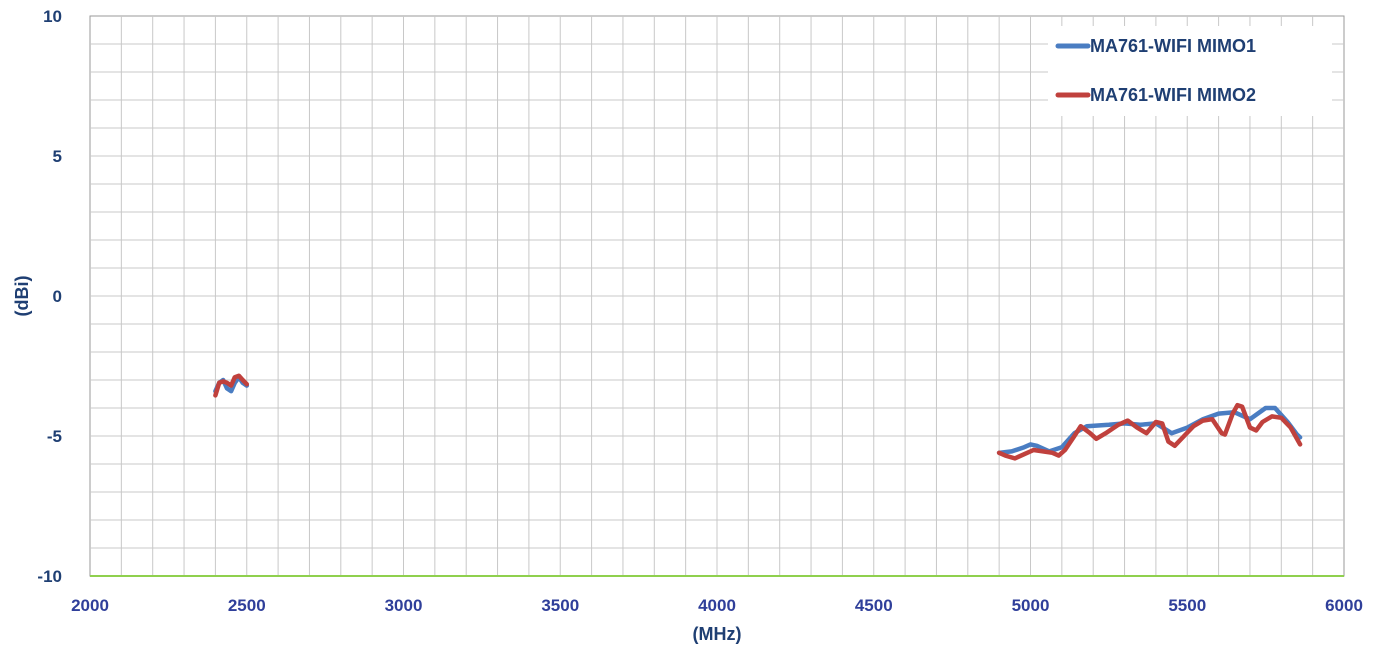 This screenshot has height=649, width=1386. Describe the element at coordinates (247, 605) in the screenshot. I see `x-tick-label: 2500` at that location.